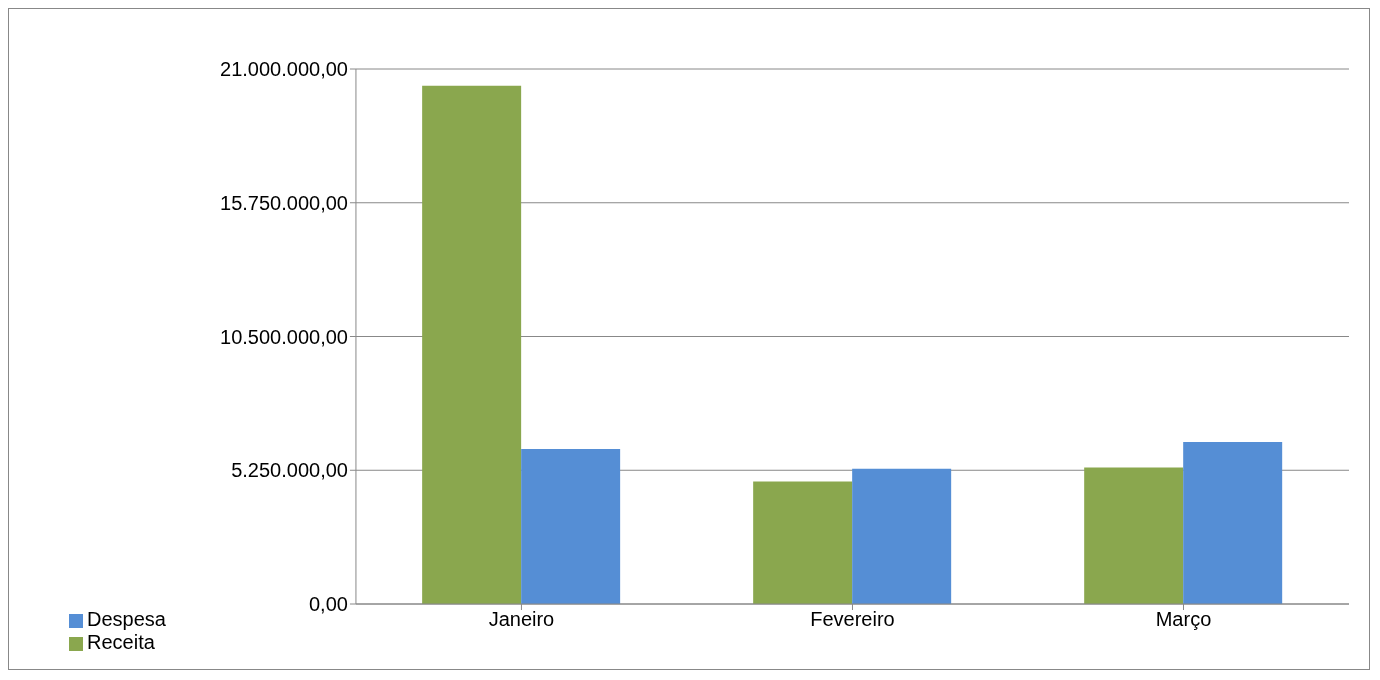  Describe the element at coordinates (284, 202) in the screenshot. I see `y-tick-label: 15.750.000,00` at that location.